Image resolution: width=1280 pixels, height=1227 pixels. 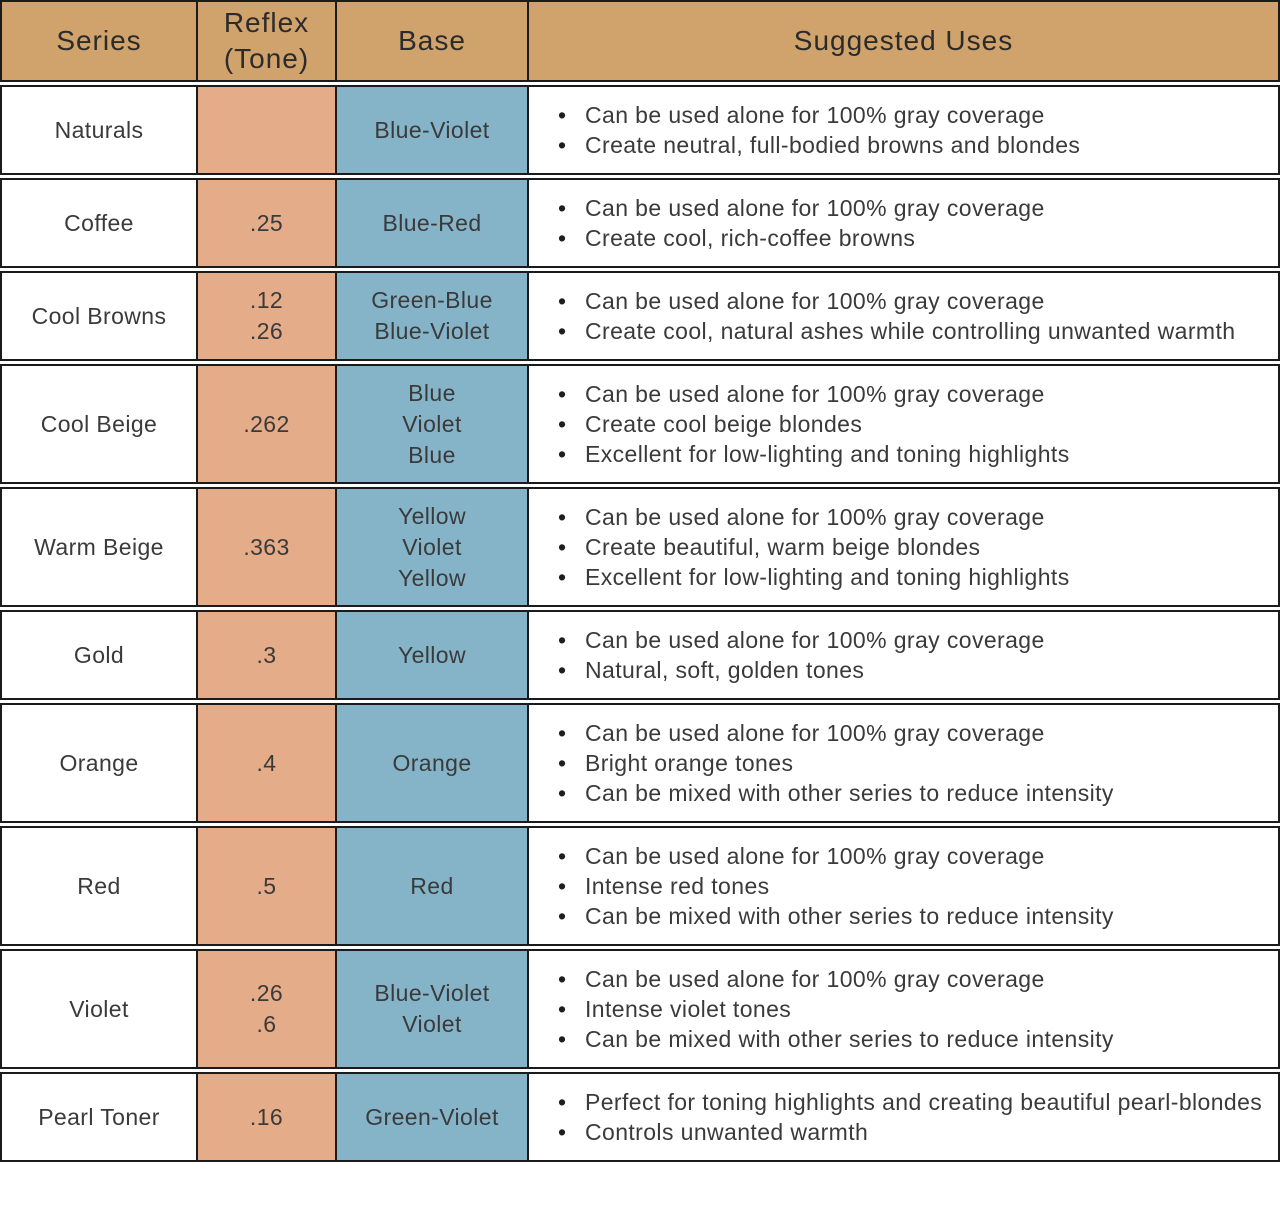 I want to click on use-bullet-item: Create cool beige blondes, so click(x=909, y=424).